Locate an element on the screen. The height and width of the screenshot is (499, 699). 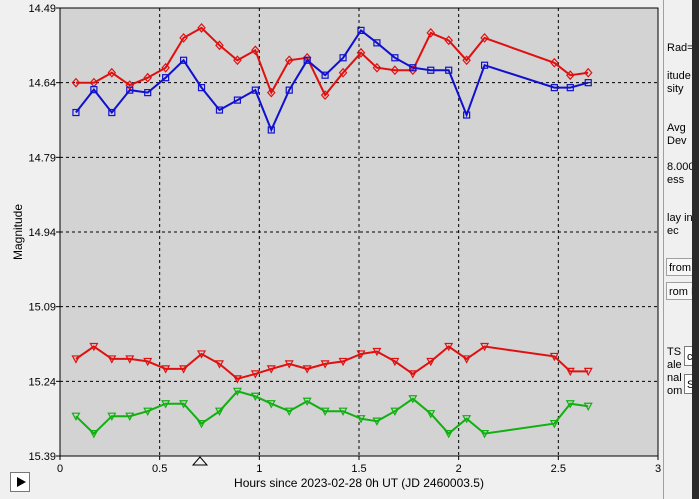
x-tick-label: 2.5 is located at coordinates (558, 469).